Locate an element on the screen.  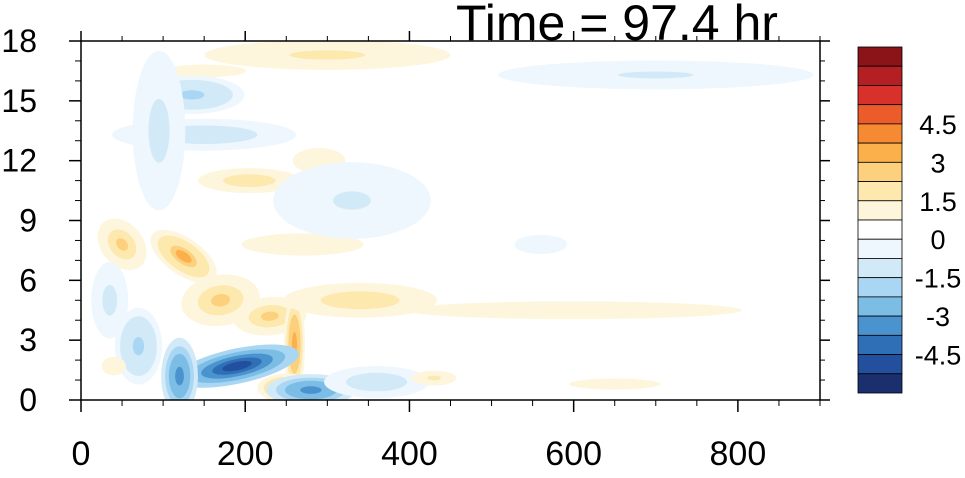
y-tick-label: 15 is located at coordinates (19, 101).